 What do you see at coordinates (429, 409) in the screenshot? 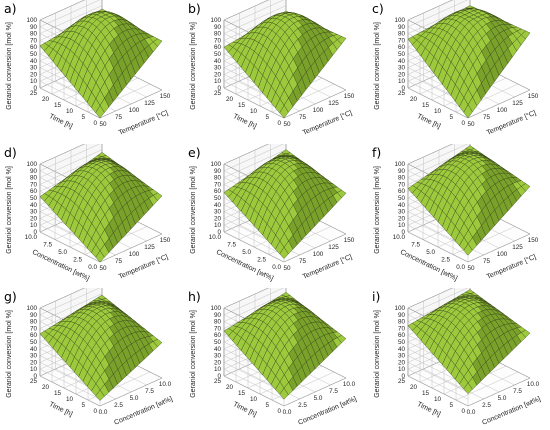
I see `y-axis-title: Time [h]` at bounding box center [429, 409].